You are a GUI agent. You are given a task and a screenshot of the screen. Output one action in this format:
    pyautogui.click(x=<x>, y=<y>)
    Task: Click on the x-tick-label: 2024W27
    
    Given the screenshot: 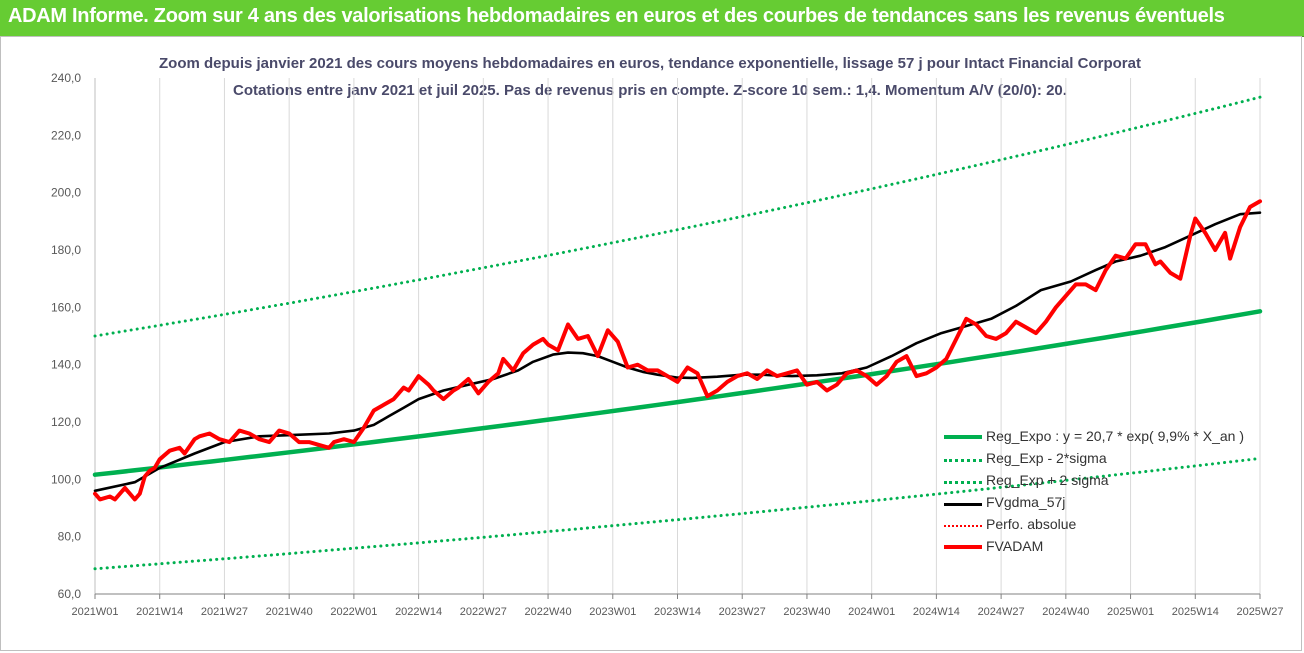 What is the action you would take?
    pyautogui.click(x=1001, y=612)
    